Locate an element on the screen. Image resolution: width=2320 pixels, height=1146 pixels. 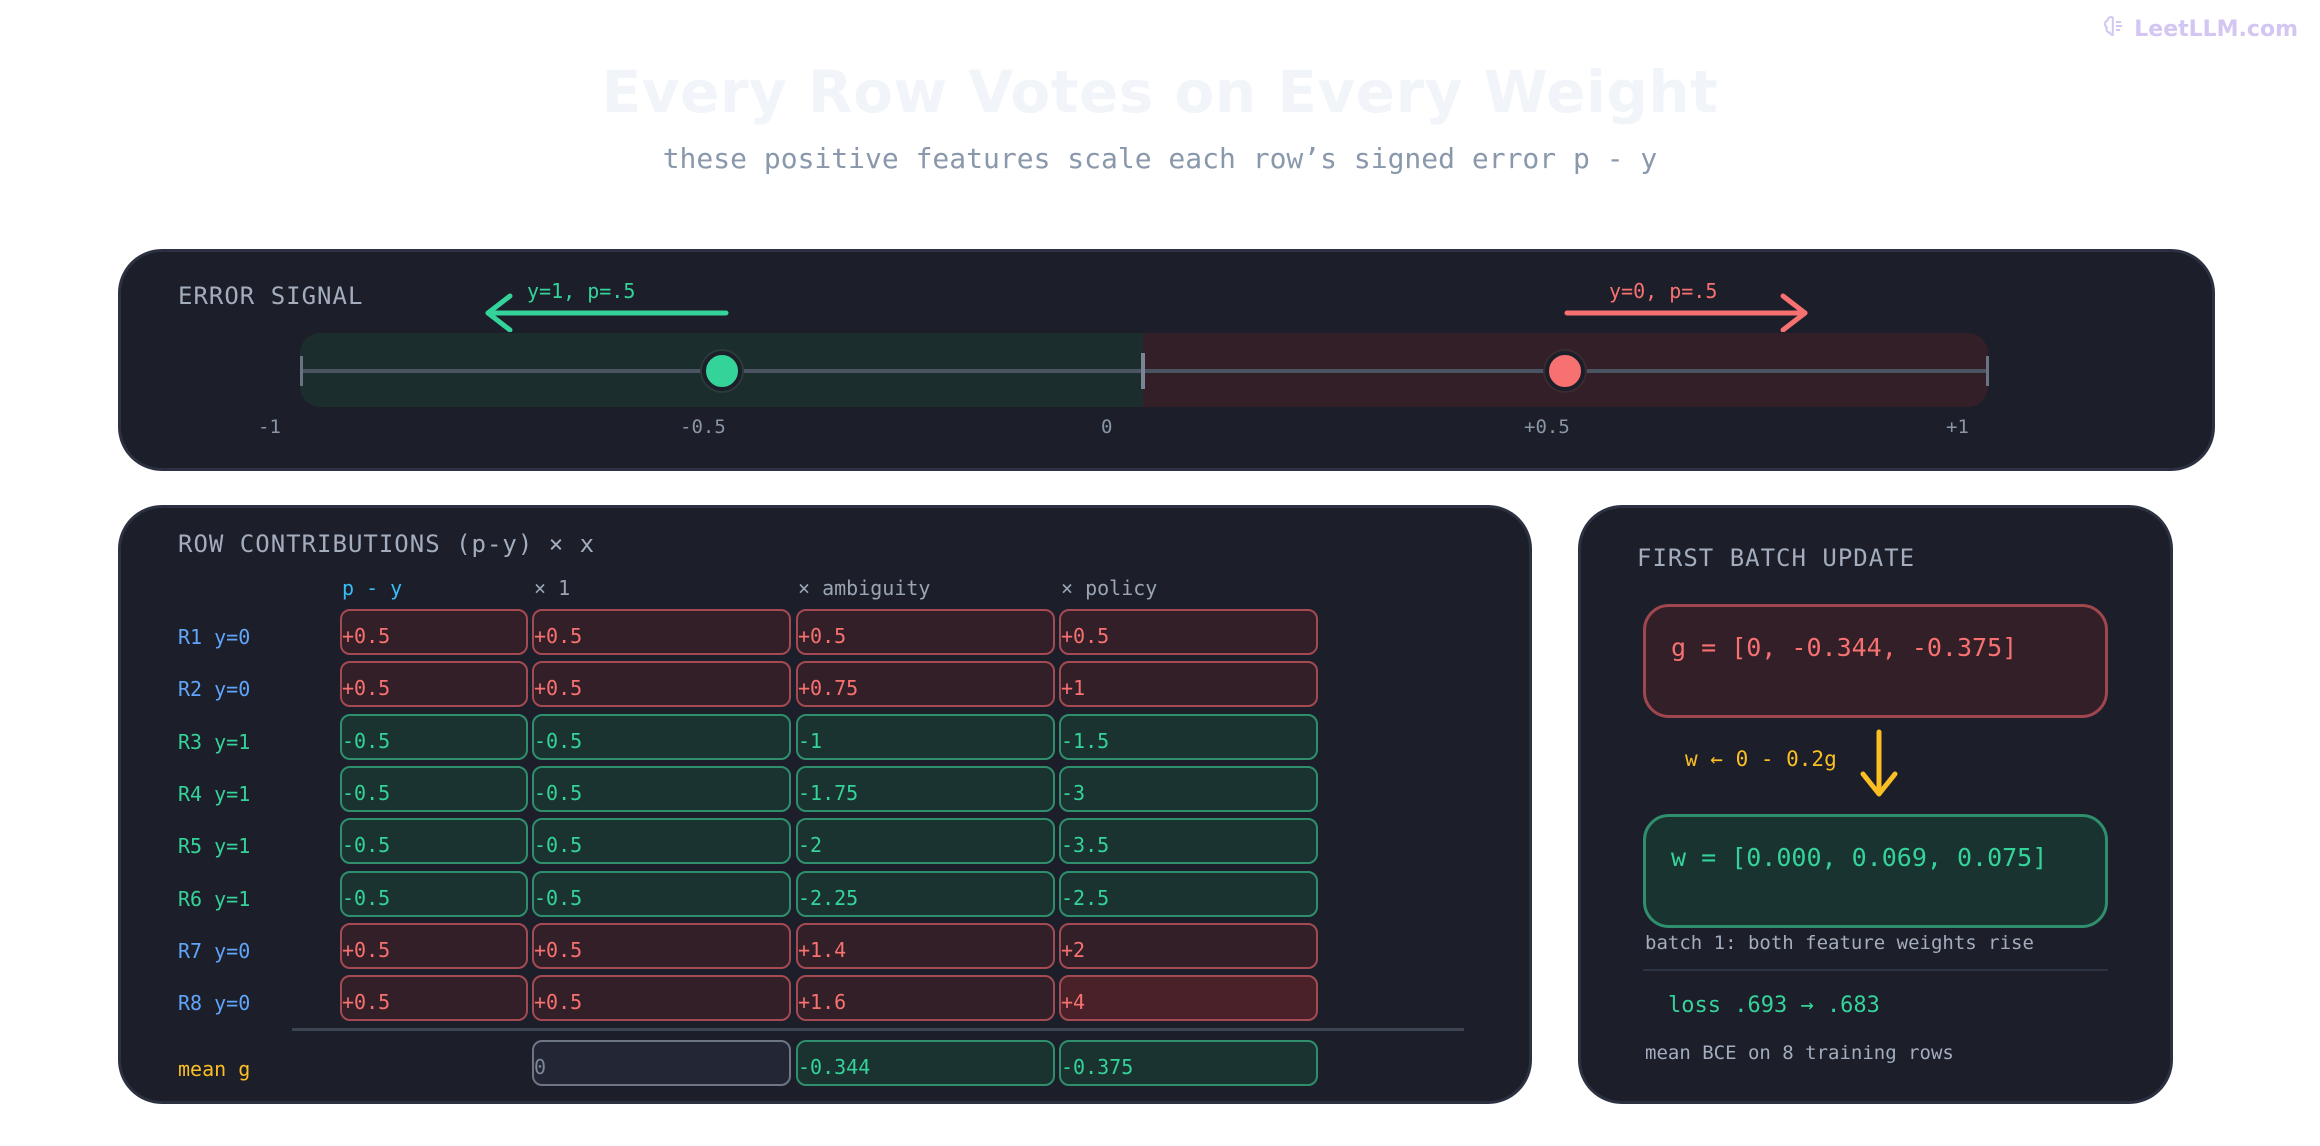
axis-tick-zero is located at coordinates (1143, 371).